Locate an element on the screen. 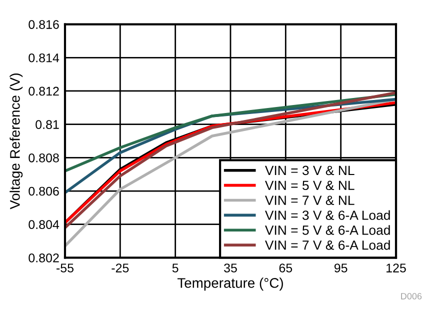 The height and width of the screenshot is (324, 440). legend-label: VIN = 7 V & NL is located at coordinates (309, 200).